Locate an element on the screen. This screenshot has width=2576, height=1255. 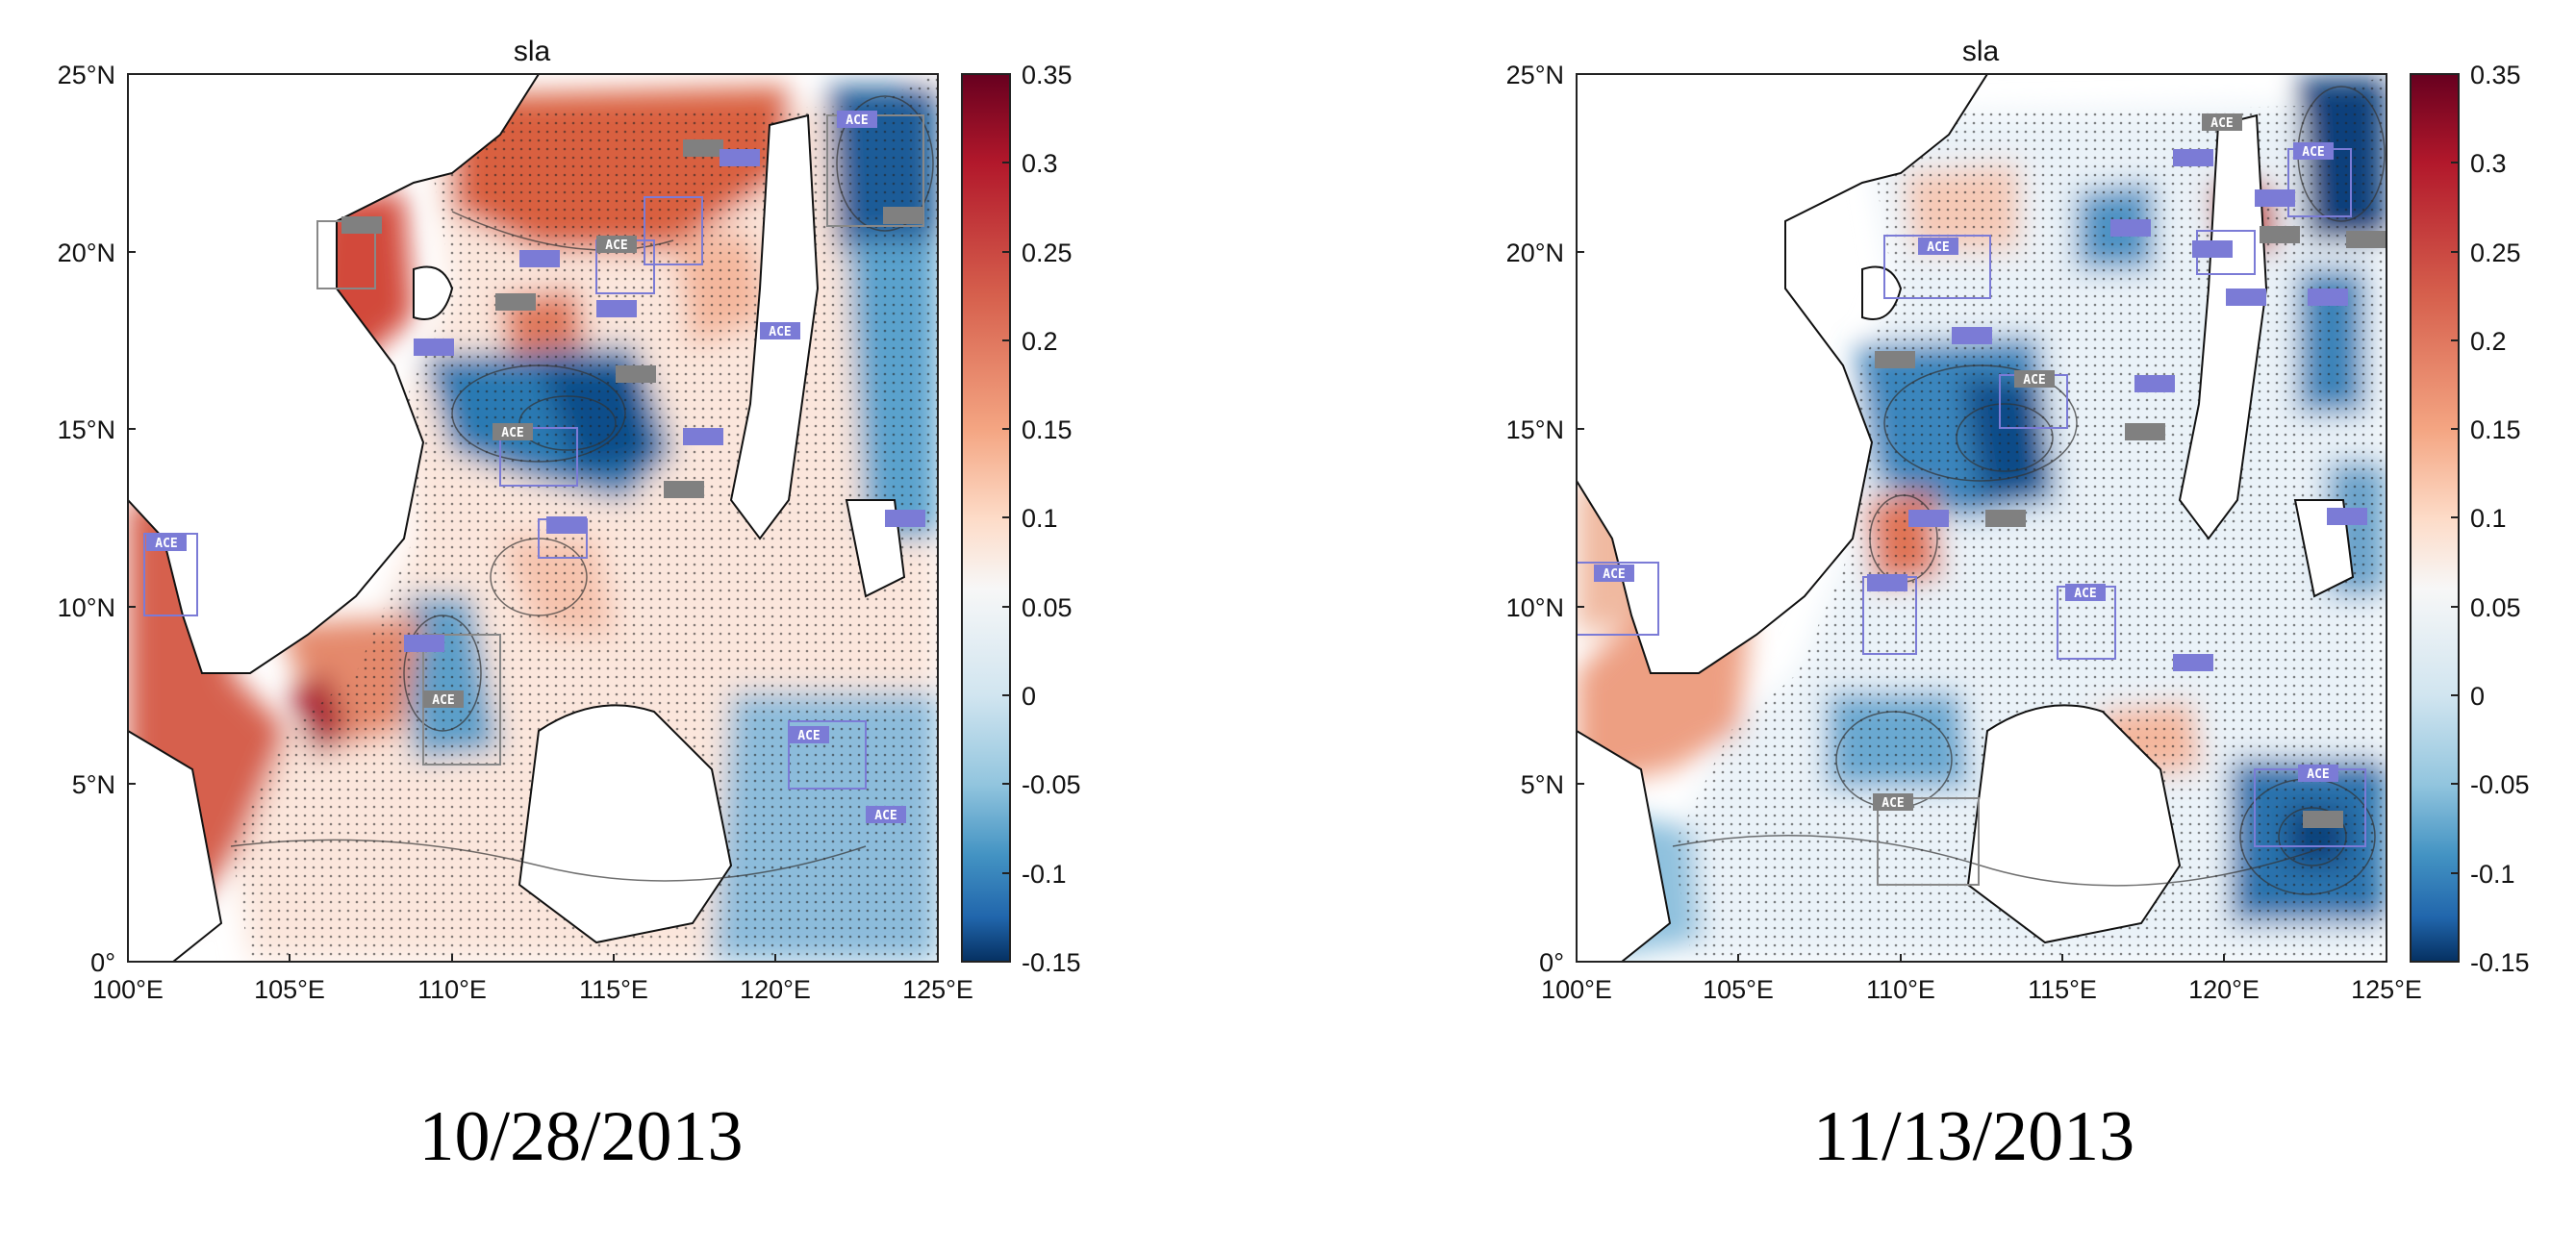
date-caption: 11/13/2013 is located at coordinates (1974, 1136).